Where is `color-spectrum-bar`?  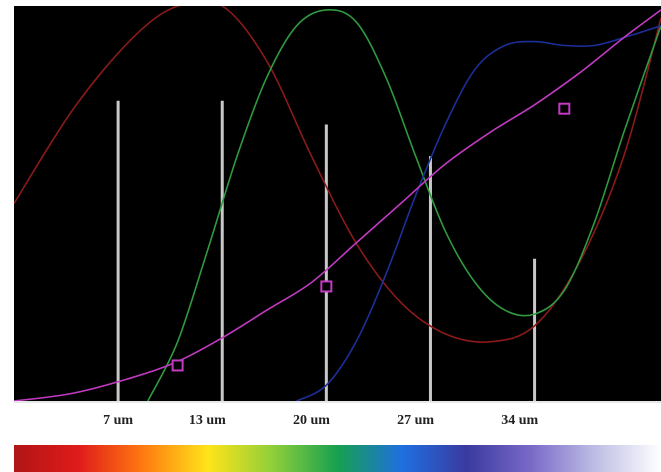
color-spectrum-bar is located at coordinates (337, 458).